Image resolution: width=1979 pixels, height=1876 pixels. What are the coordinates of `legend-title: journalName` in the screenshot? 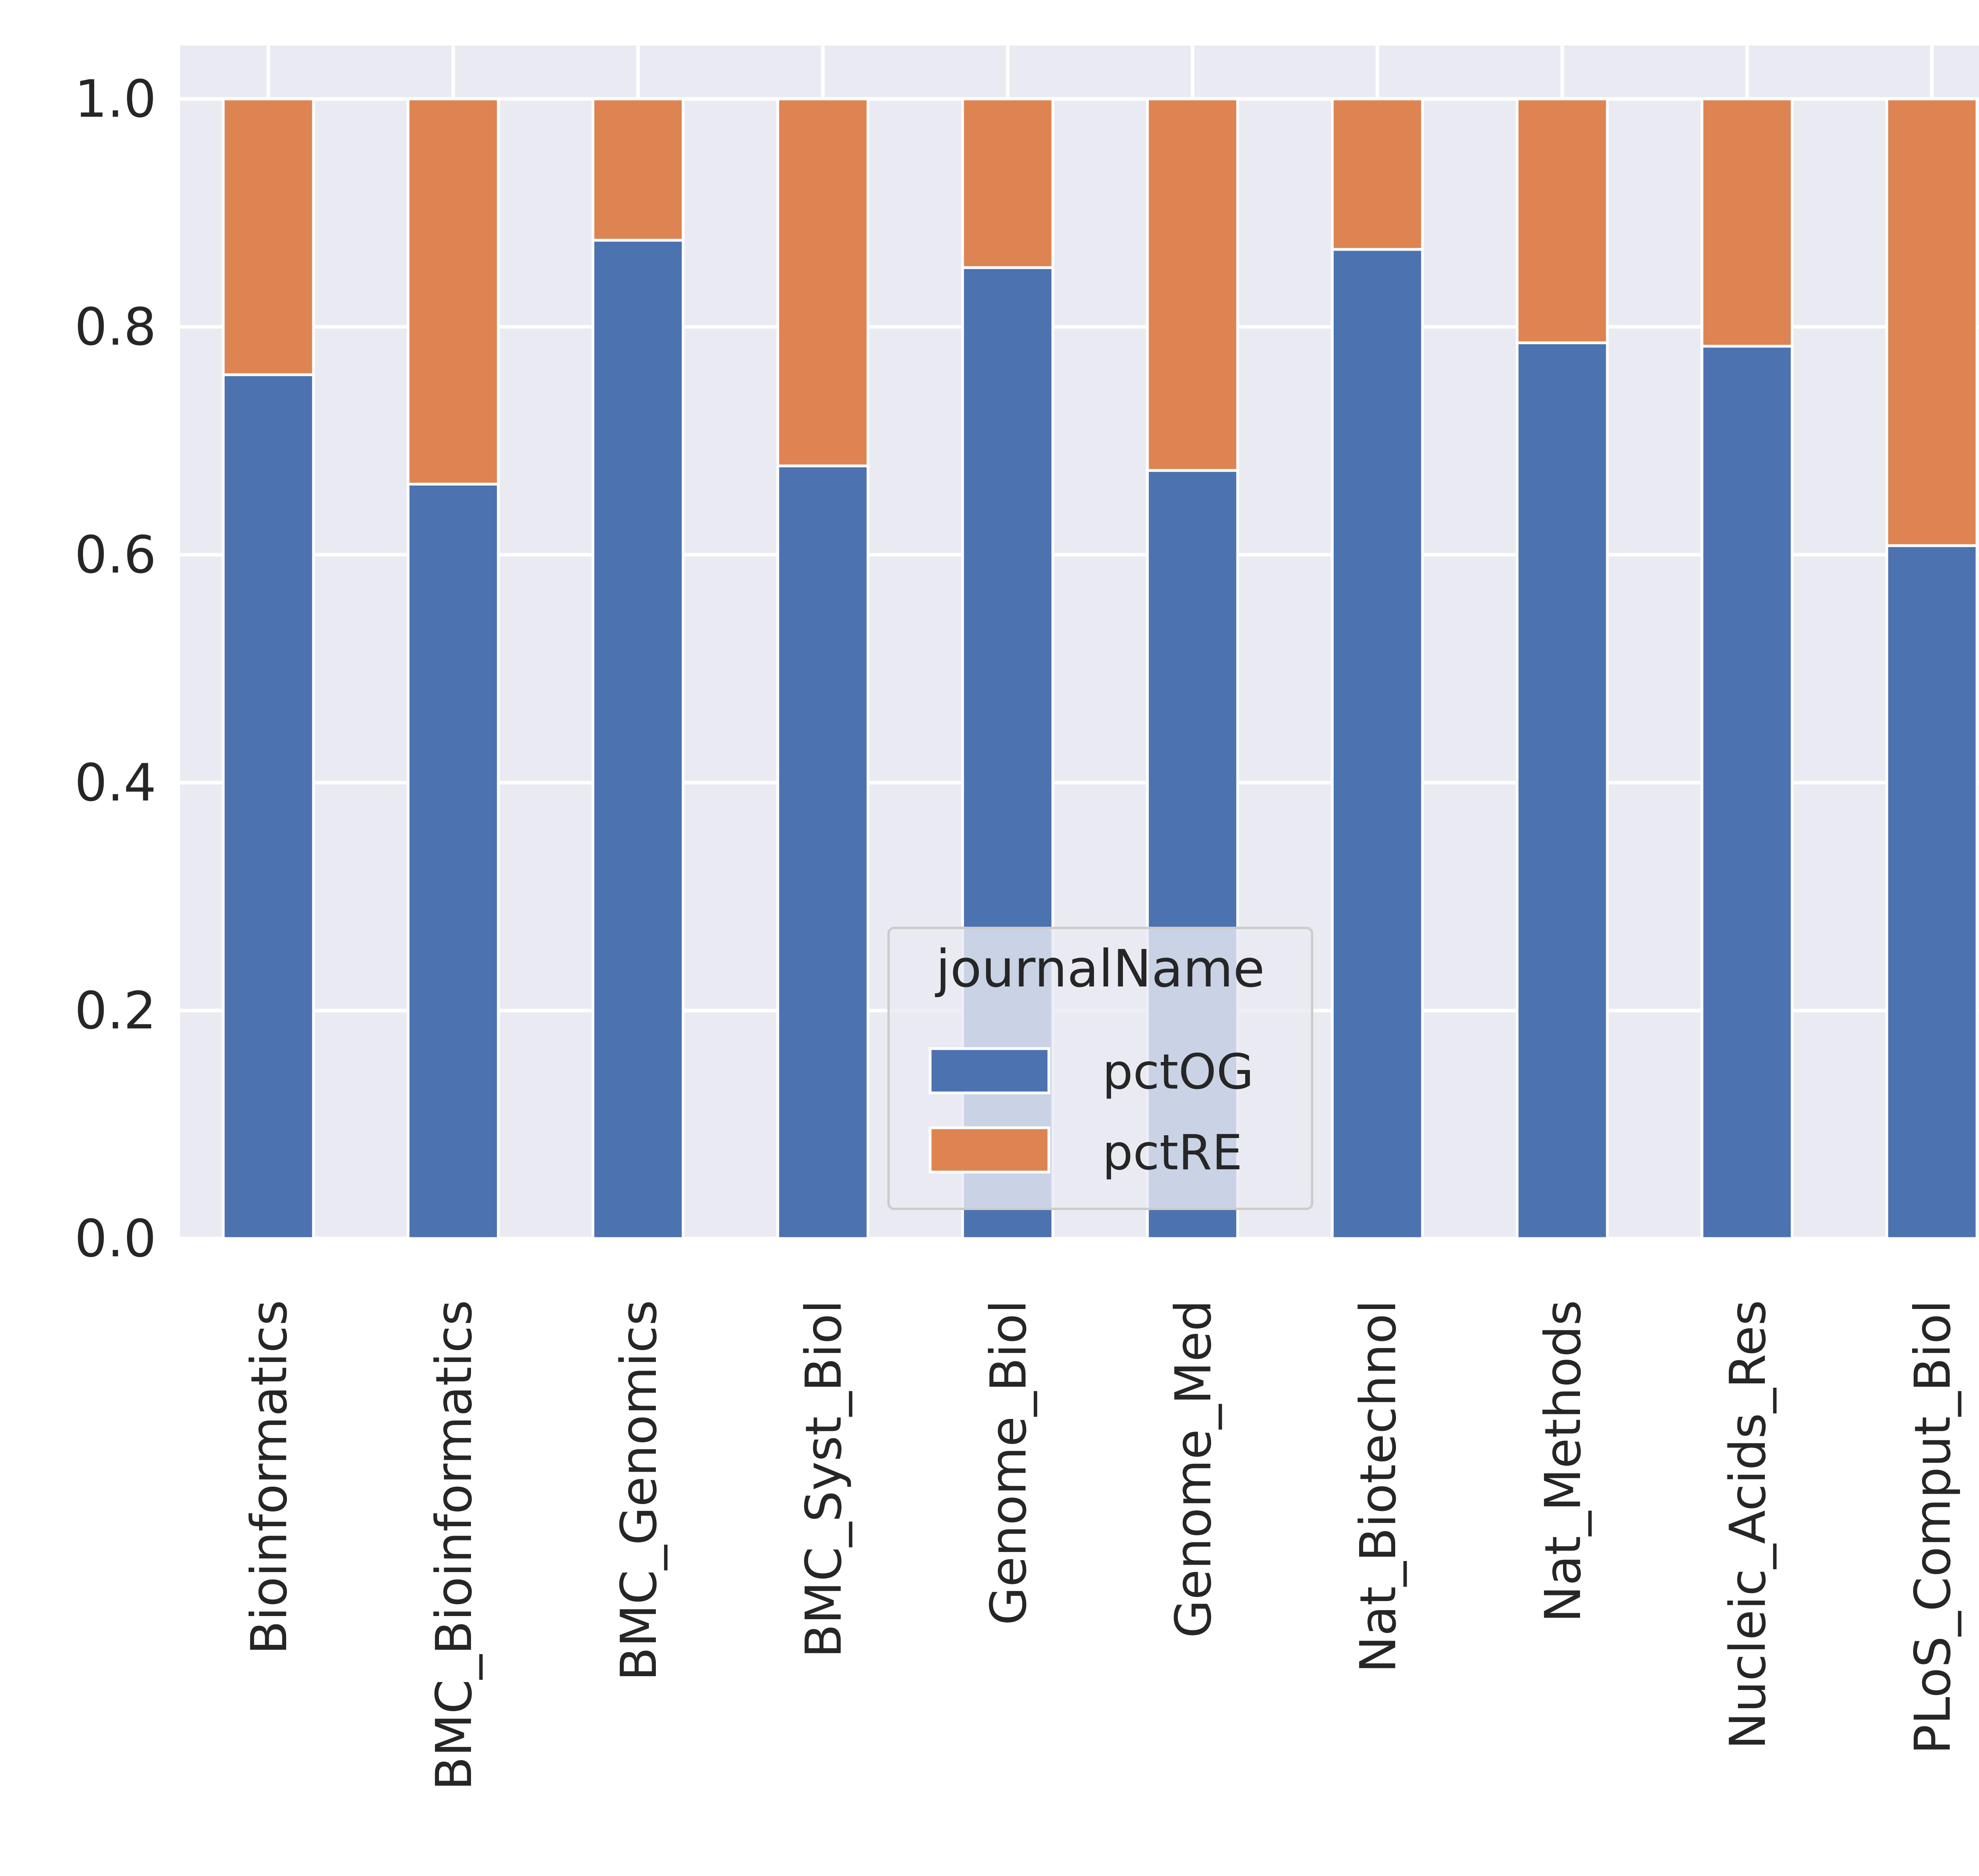 It's located at (1100, 969).